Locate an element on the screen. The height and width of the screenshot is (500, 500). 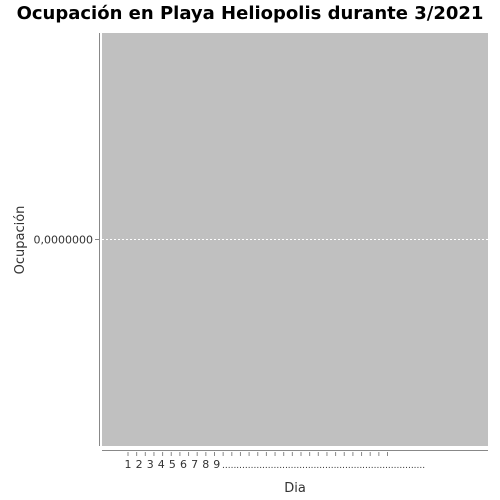
x-tick-label: 1 is located at coordinates (128, 464).